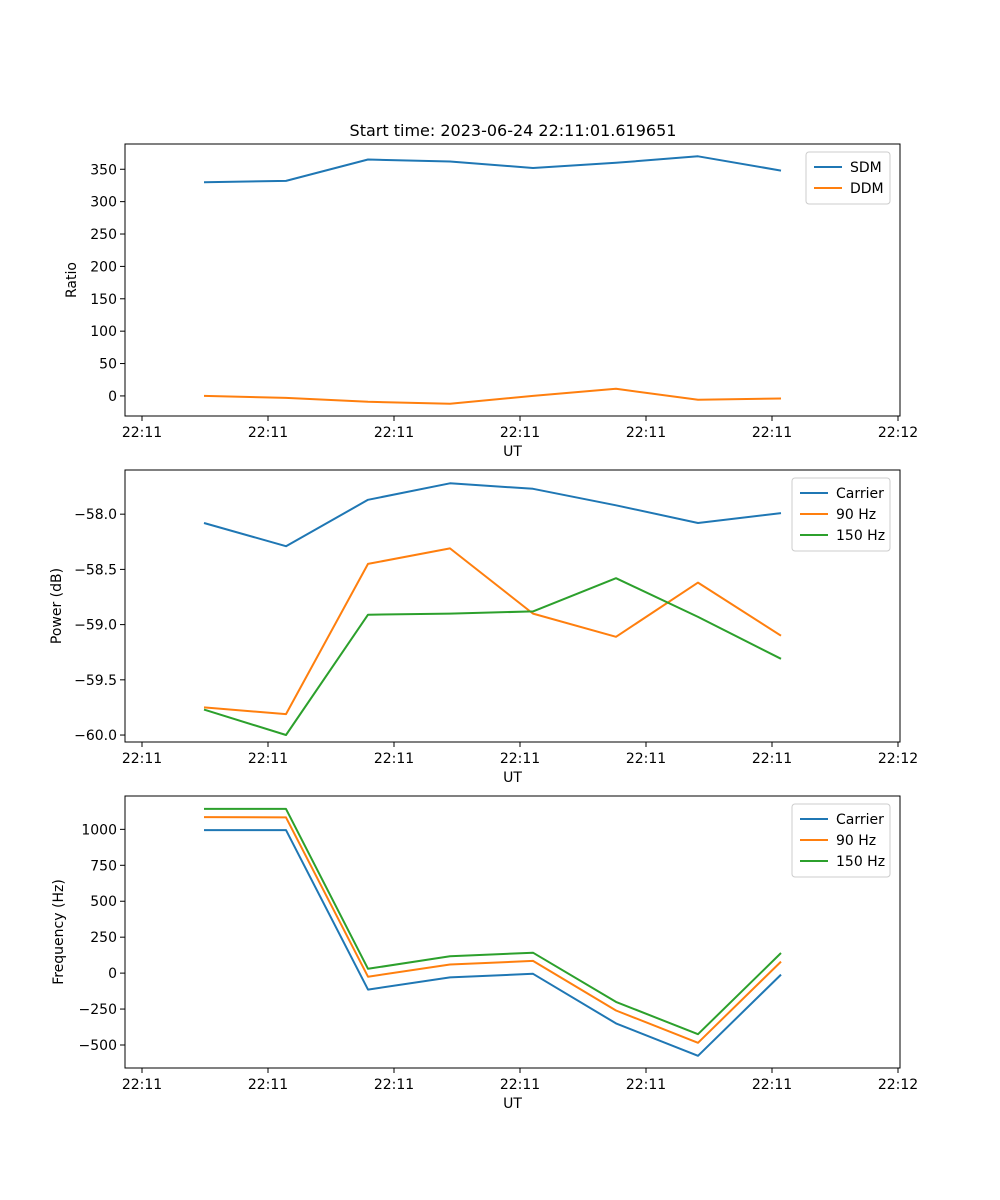 The image size is (1000, 1200). Describe the element at coordinates (103, 300) in the screenshot. I see `y-tick-label: 150` at that location.